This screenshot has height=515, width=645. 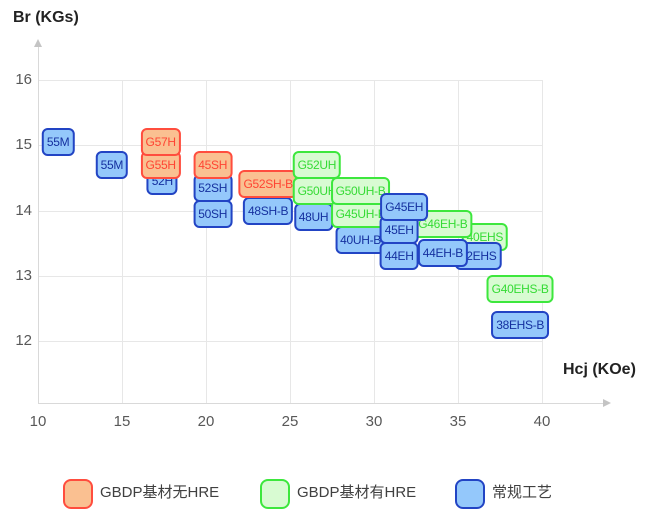 What do you see at coordinates (520, 288) in the screenshot?
I see `grade-box-g40ehs-b: G40EHS-B` at bounding box center [520, 288].